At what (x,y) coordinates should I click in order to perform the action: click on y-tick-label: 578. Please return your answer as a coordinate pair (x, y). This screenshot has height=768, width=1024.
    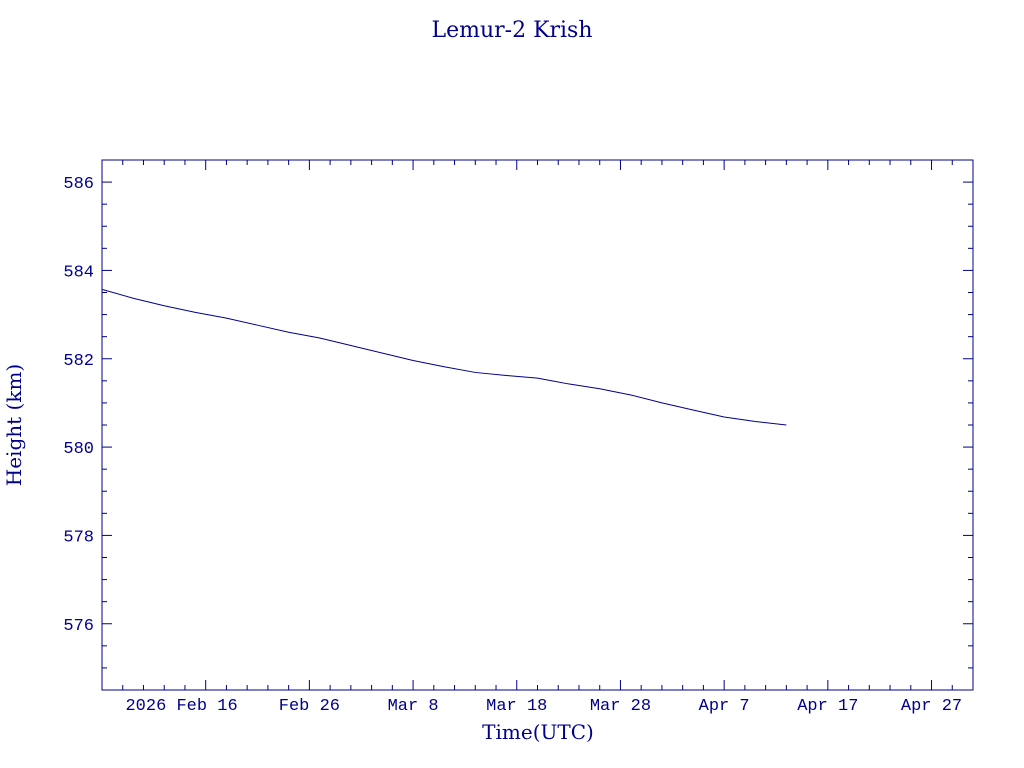
    Looking at the image, I should click on (78, 537).